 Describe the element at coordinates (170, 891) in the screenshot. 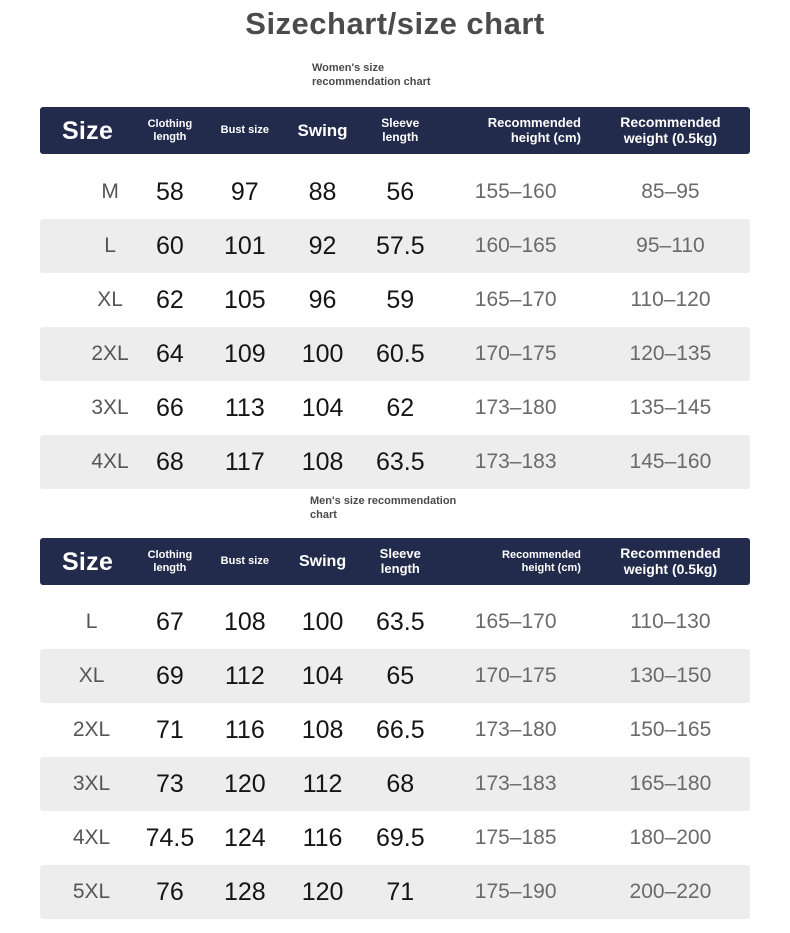

I see `clothing-length-cell: 76` at that location.